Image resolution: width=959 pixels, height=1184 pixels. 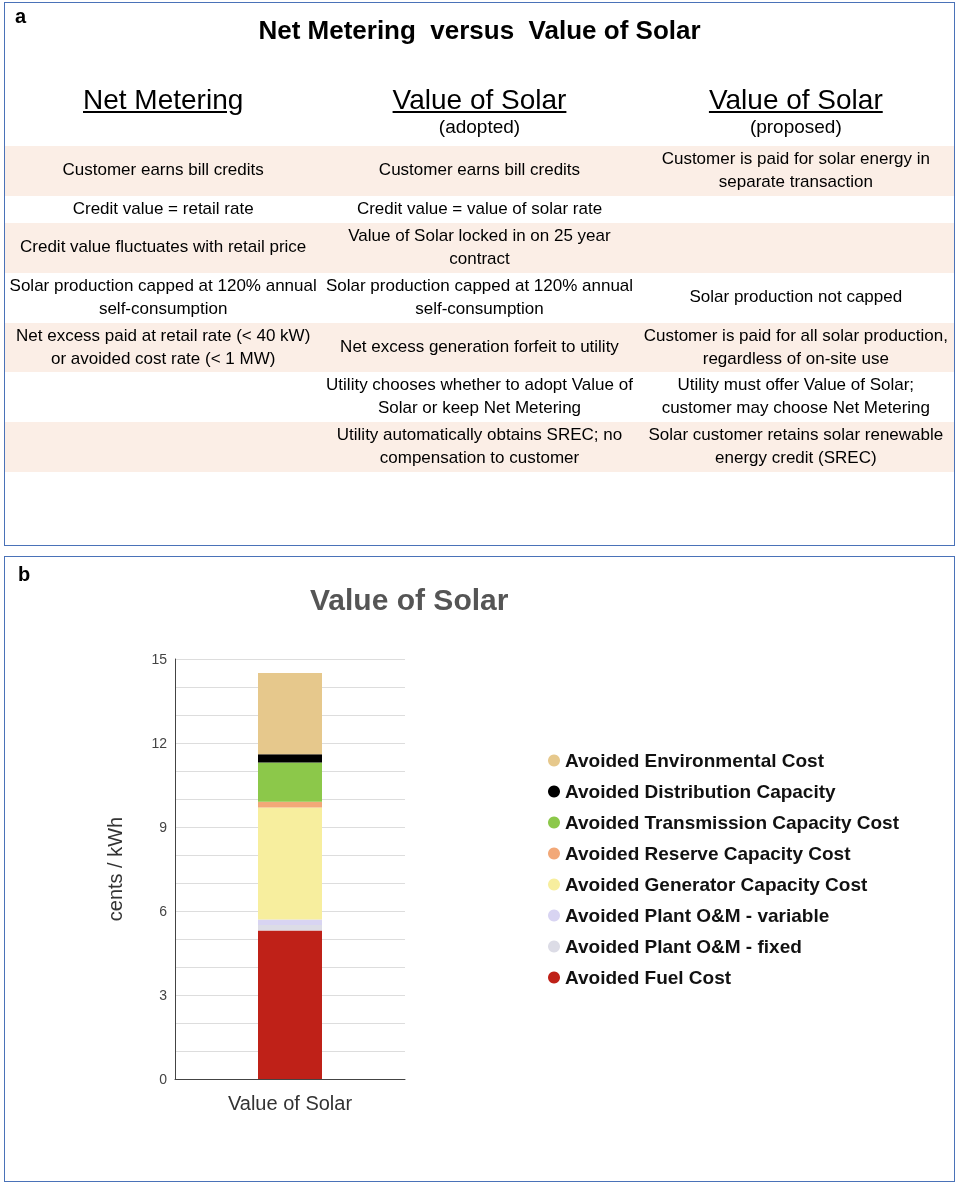 I want to click on legend-label: Avoided Fuel Cost, so click(x=648, y=977).